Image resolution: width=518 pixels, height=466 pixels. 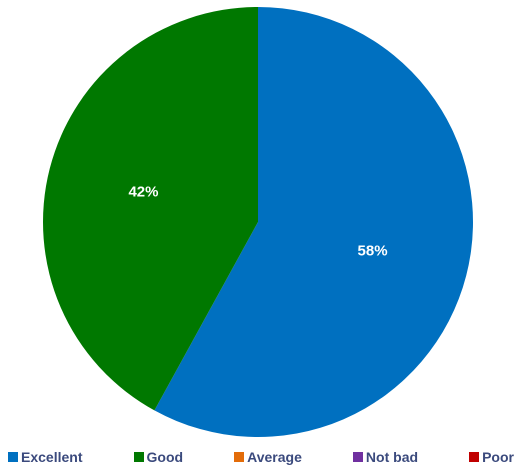 I want to click on legend-label-not-bad: Not bad, so click(x=392, y=457).